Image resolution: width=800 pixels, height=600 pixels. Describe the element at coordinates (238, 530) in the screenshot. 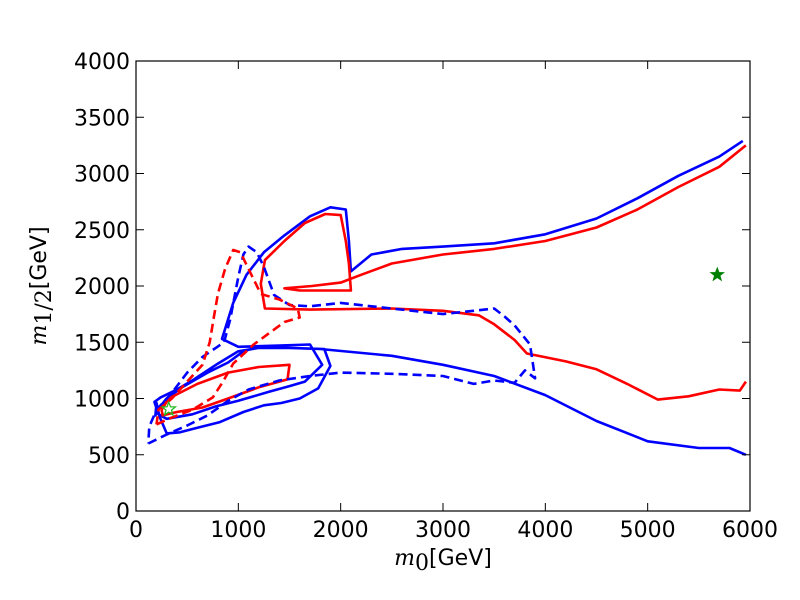

I see `x-tick-label: 1000` at that location.